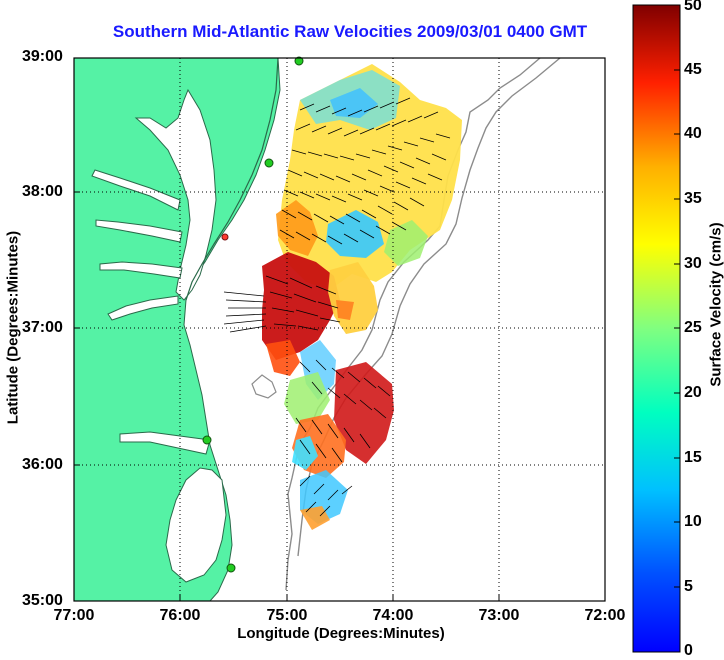 This screenshot has width=724, height=660. Describe the element at coordinates (74, 616) in the screenshot. I see `x-tick-label: 77:00` at that location.